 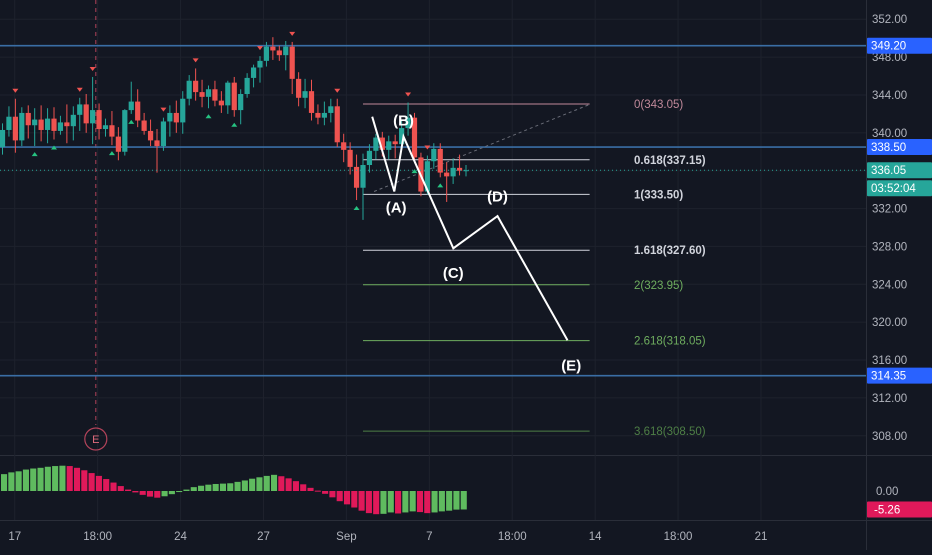 What do you see at coordinates (180, 537) in the screenshot?
I see `time-tick-label: 24` at bounding box center [180, 537].